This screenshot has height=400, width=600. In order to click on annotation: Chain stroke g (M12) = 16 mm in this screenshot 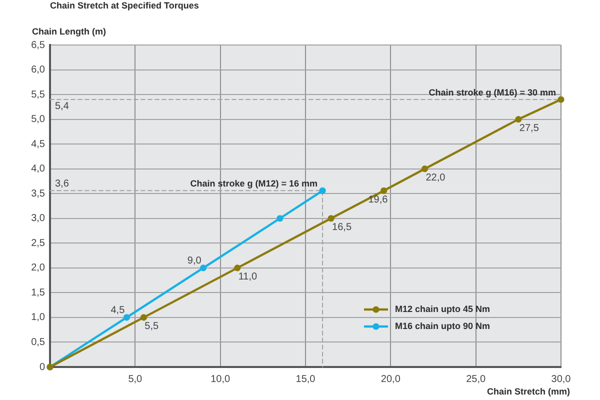, I will do `click(254, 183)`.